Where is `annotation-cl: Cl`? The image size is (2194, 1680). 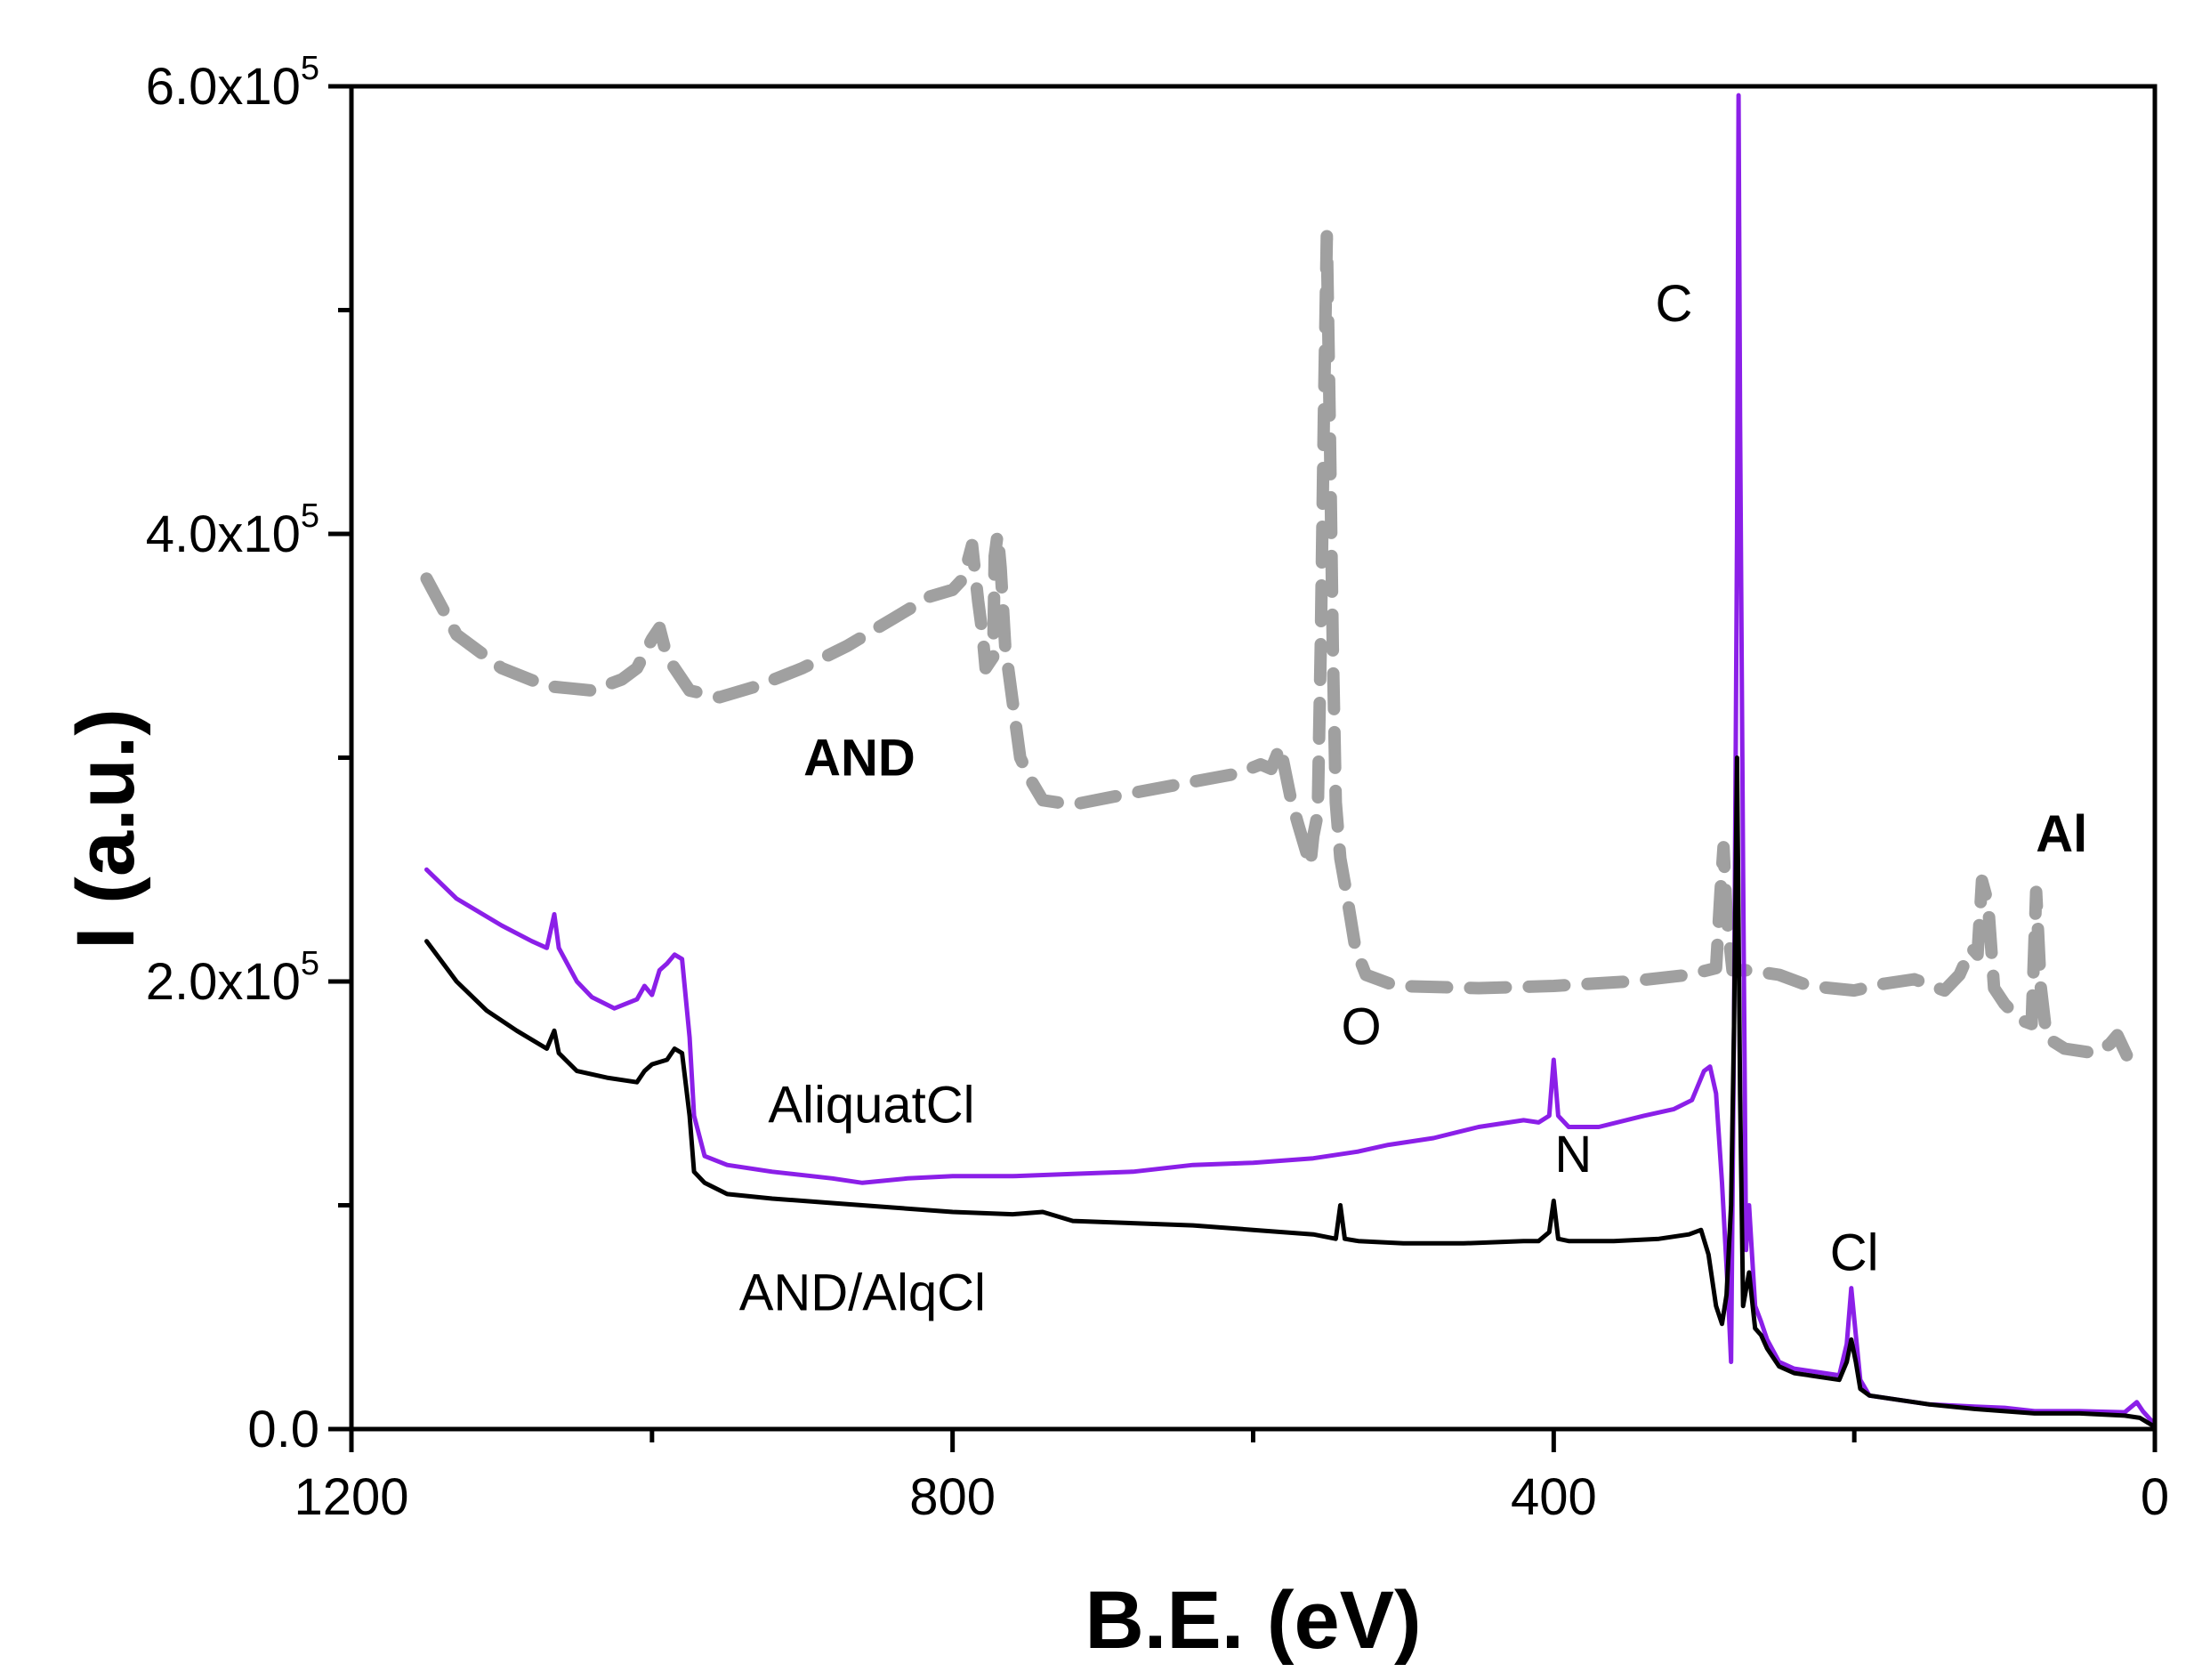 annotation-cl: Cl is located at coordinates (1854, 1252).